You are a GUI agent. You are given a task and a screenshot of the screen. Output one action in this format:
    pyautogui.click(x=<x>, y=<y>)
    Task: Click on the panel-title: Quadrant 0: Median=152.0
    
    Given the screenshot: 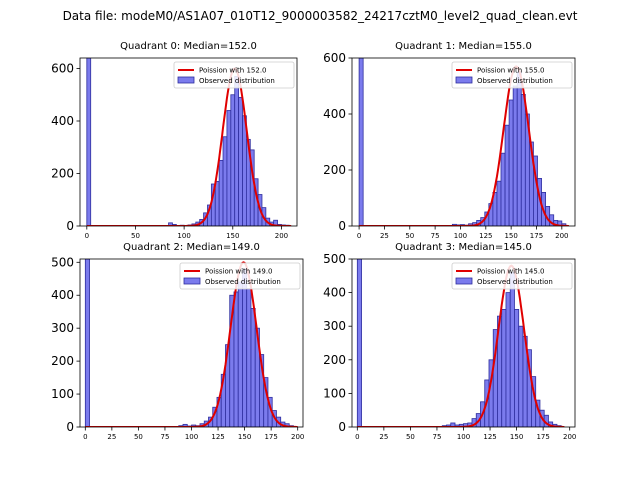 What is the action you would take?
    pyautogui.click(x=188, y=46)
    